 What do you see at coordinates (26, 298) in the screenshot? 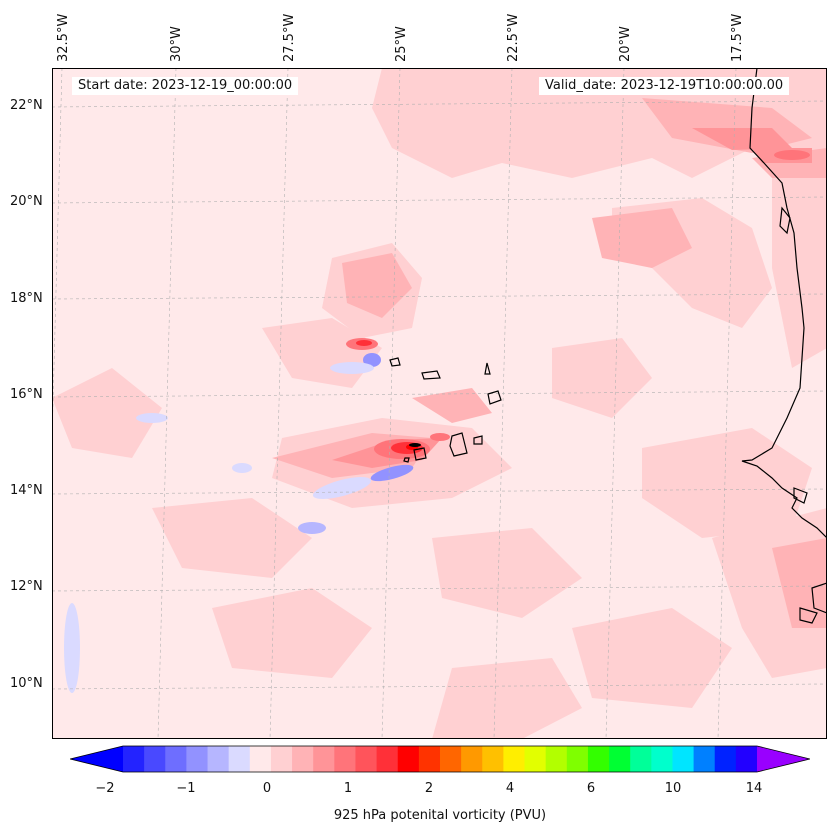
I see `lat-label-18: 18°N` at bounding box center [26, 298].